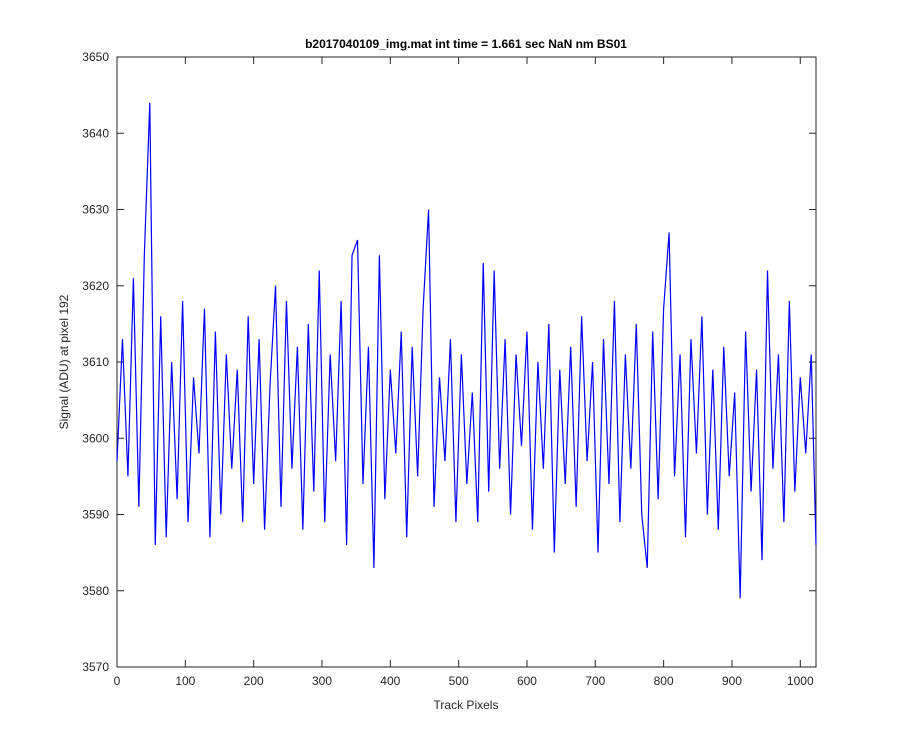  I want to click on y-tick-label: 3630, so click(95, 210).